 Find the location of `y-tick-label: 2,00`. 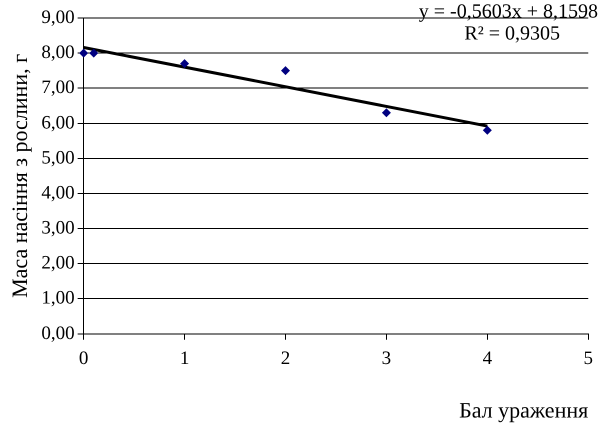

y-tick-label: 2,00 is located at coordinates (58, 263).